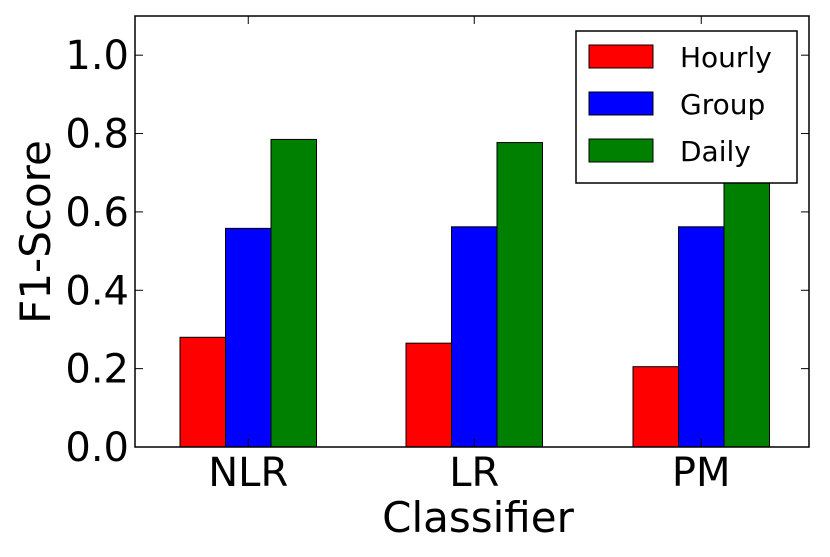 This screenshot has height=557, width=830. What do you see at coordinates (726, 57) in the screenshot?
I see `legend-label-hourly: Hourly` at bounding box center [726, 57].